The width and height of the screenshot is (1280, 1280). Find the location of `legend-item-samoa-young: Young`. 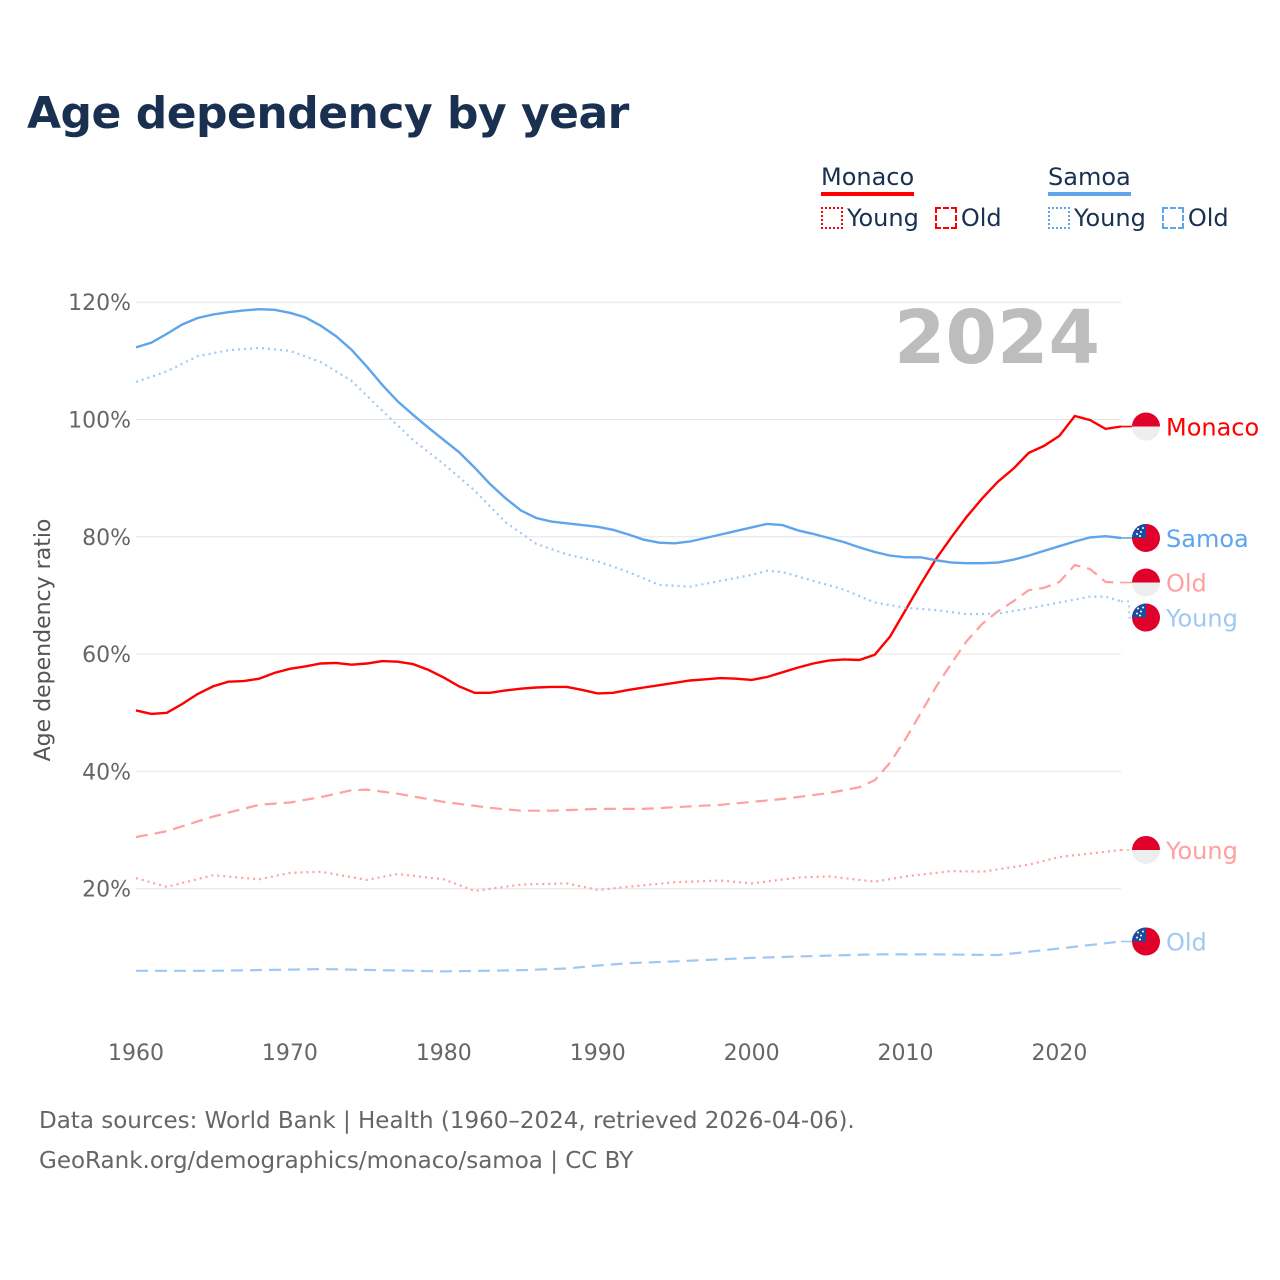

legend-item-samoa-young: Young is located at coordinates (1097, 218).